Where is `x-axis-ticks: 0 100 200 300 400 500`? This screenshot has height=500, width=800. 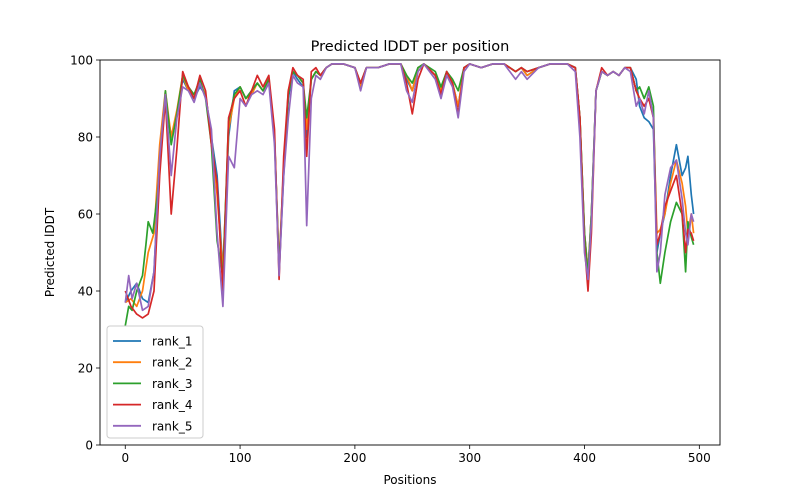
x-axis-ticks: 0 100 200 300 400 500 is located at coordinates (416, 455).